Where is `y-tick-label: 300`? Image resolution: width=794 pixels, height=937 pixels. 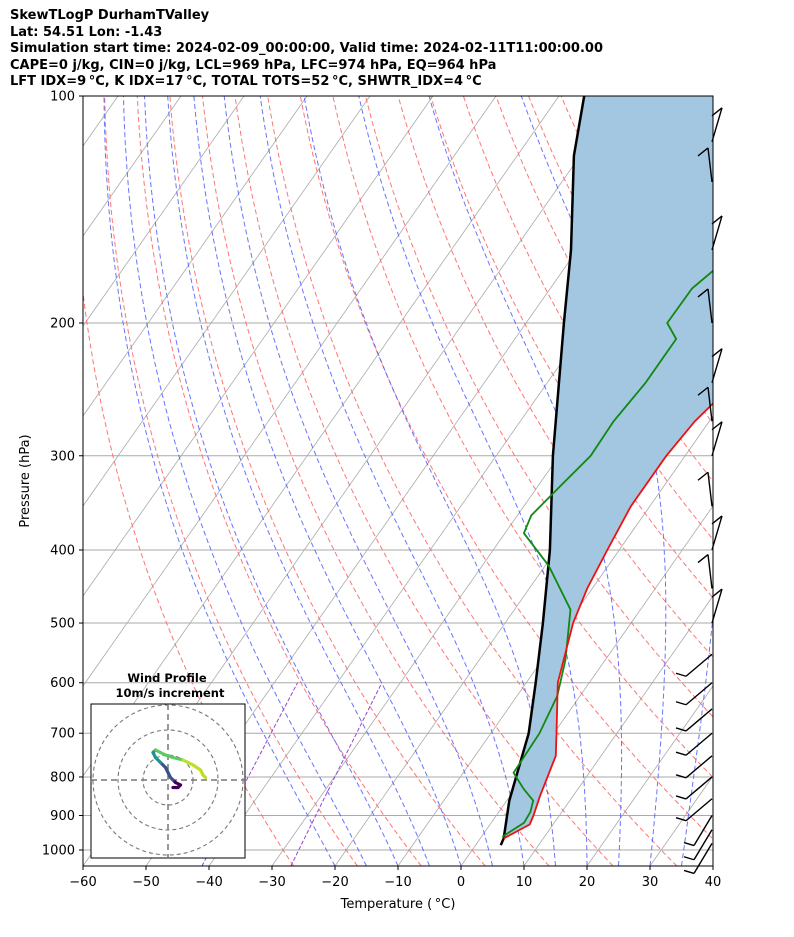
y-tick-label: 300 is located at coordinates (62, 456).